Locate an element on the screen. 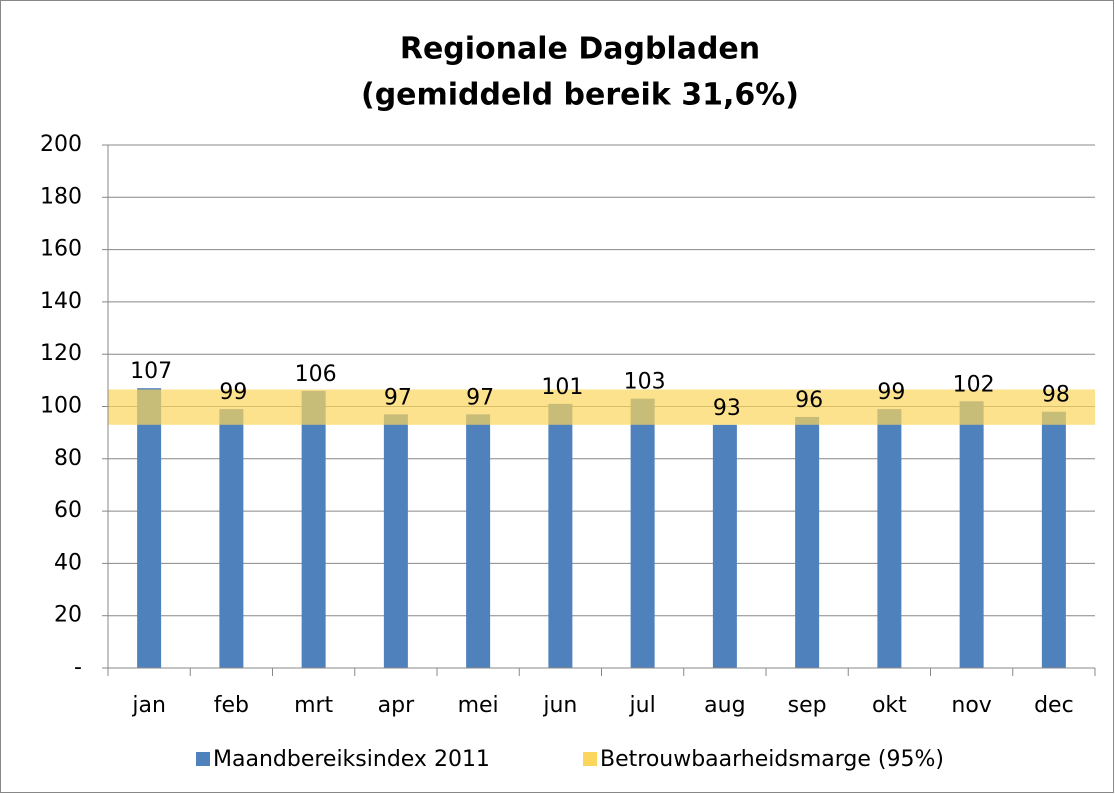 The width and height of the screenshot is (1115, 794). y-tick-label: - is located at coordinates (78, 667).